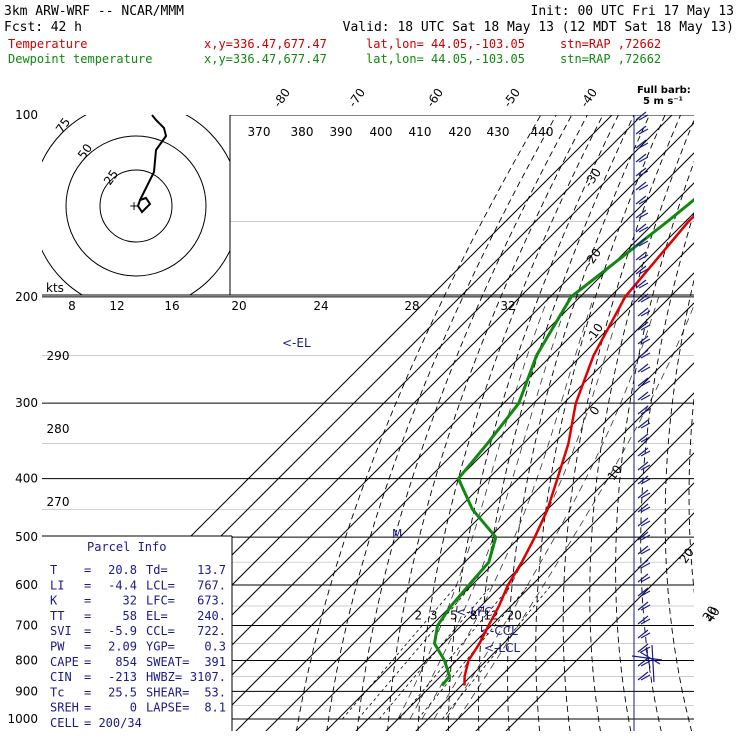  I want to click on parcel-label: TT, so click(57, 616).